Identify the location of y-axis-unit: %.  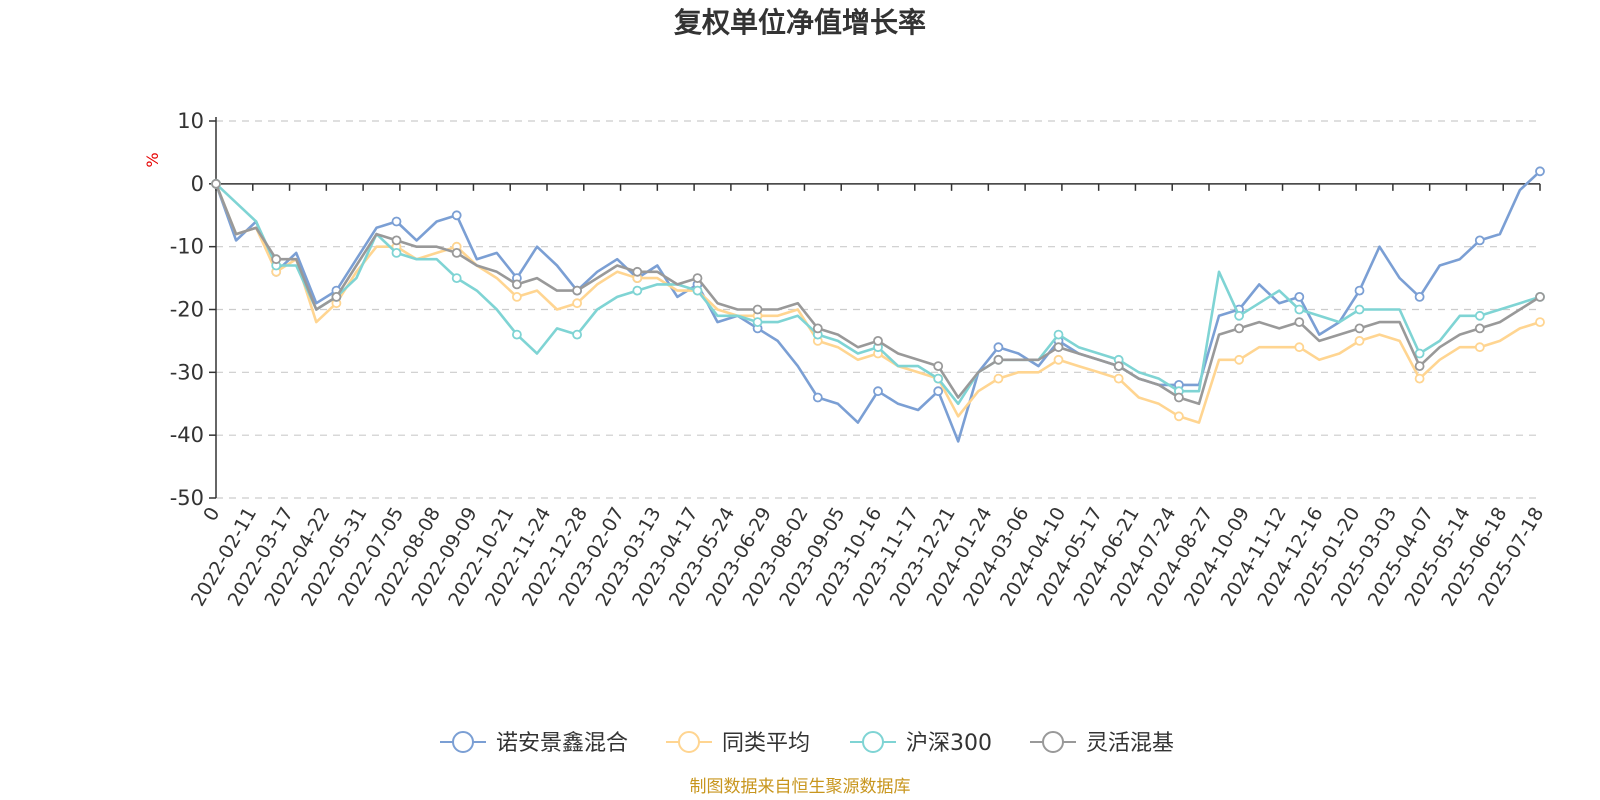
(152, 159).